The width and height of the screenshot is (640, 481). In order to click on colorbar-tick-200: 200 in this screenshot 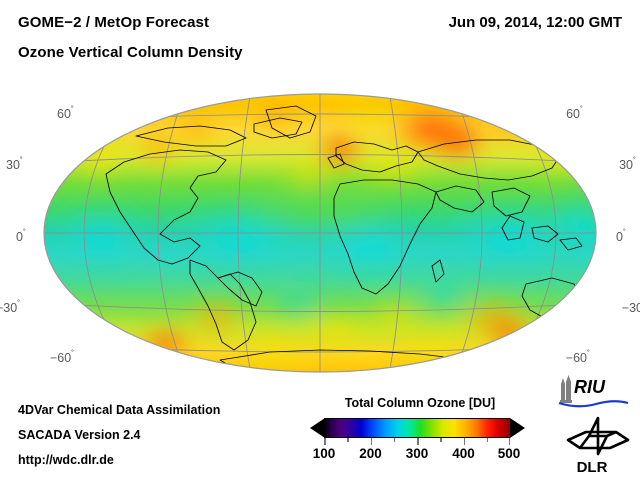, I will do `click(370, 453)`.